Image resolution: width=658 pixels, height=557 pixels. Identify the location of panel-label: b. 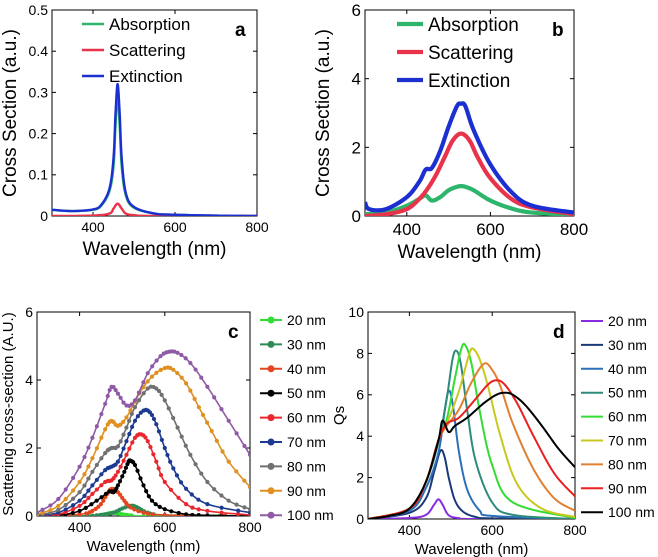
(558, 30).